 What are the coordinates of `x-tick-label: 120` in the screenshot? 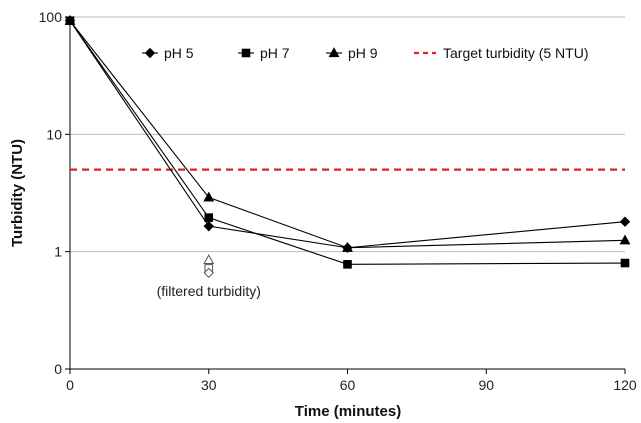 It's located at (625, 385).